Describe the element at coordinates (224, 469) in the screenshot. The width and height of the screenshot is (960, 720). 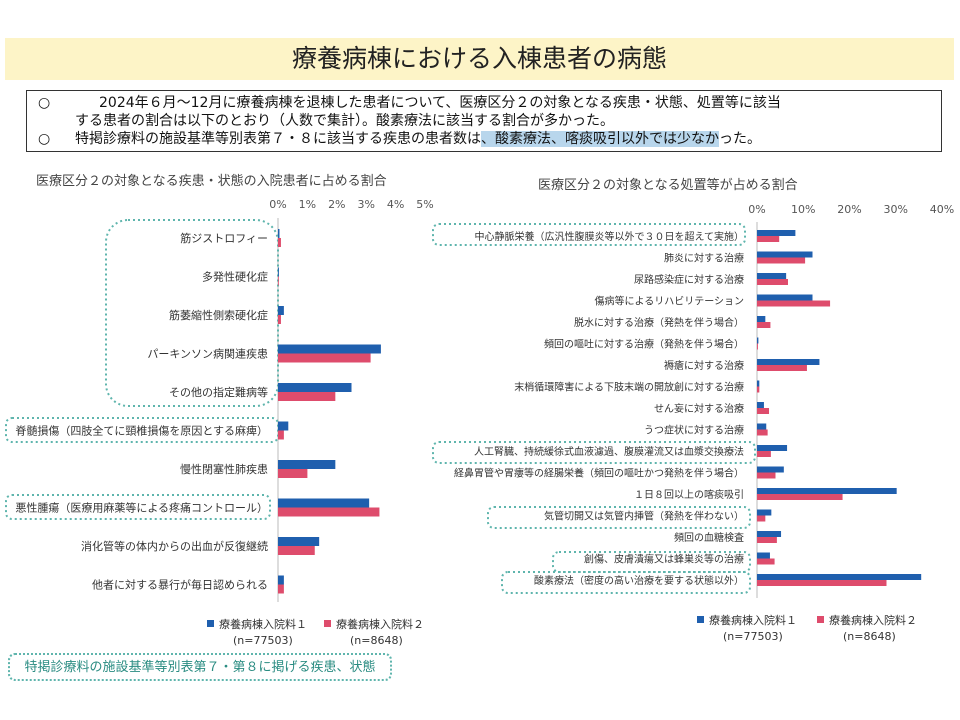
I see `category-label: 慢性閉塞性肺疾患` at that location.